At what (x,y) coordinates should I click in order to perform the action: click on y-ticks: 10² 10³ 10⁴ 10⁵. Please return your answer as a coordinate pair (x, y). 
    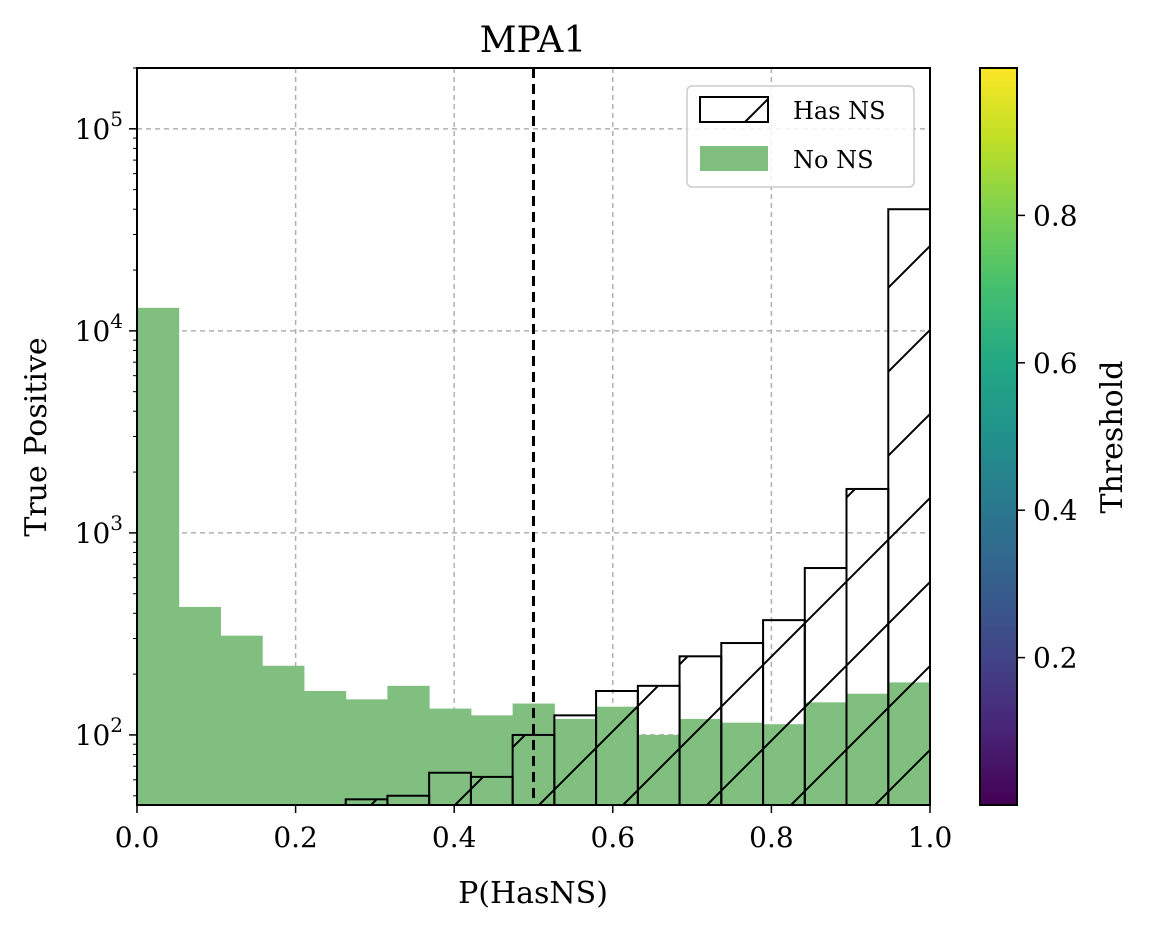
    Looking at the image, I should click on (106, 432).